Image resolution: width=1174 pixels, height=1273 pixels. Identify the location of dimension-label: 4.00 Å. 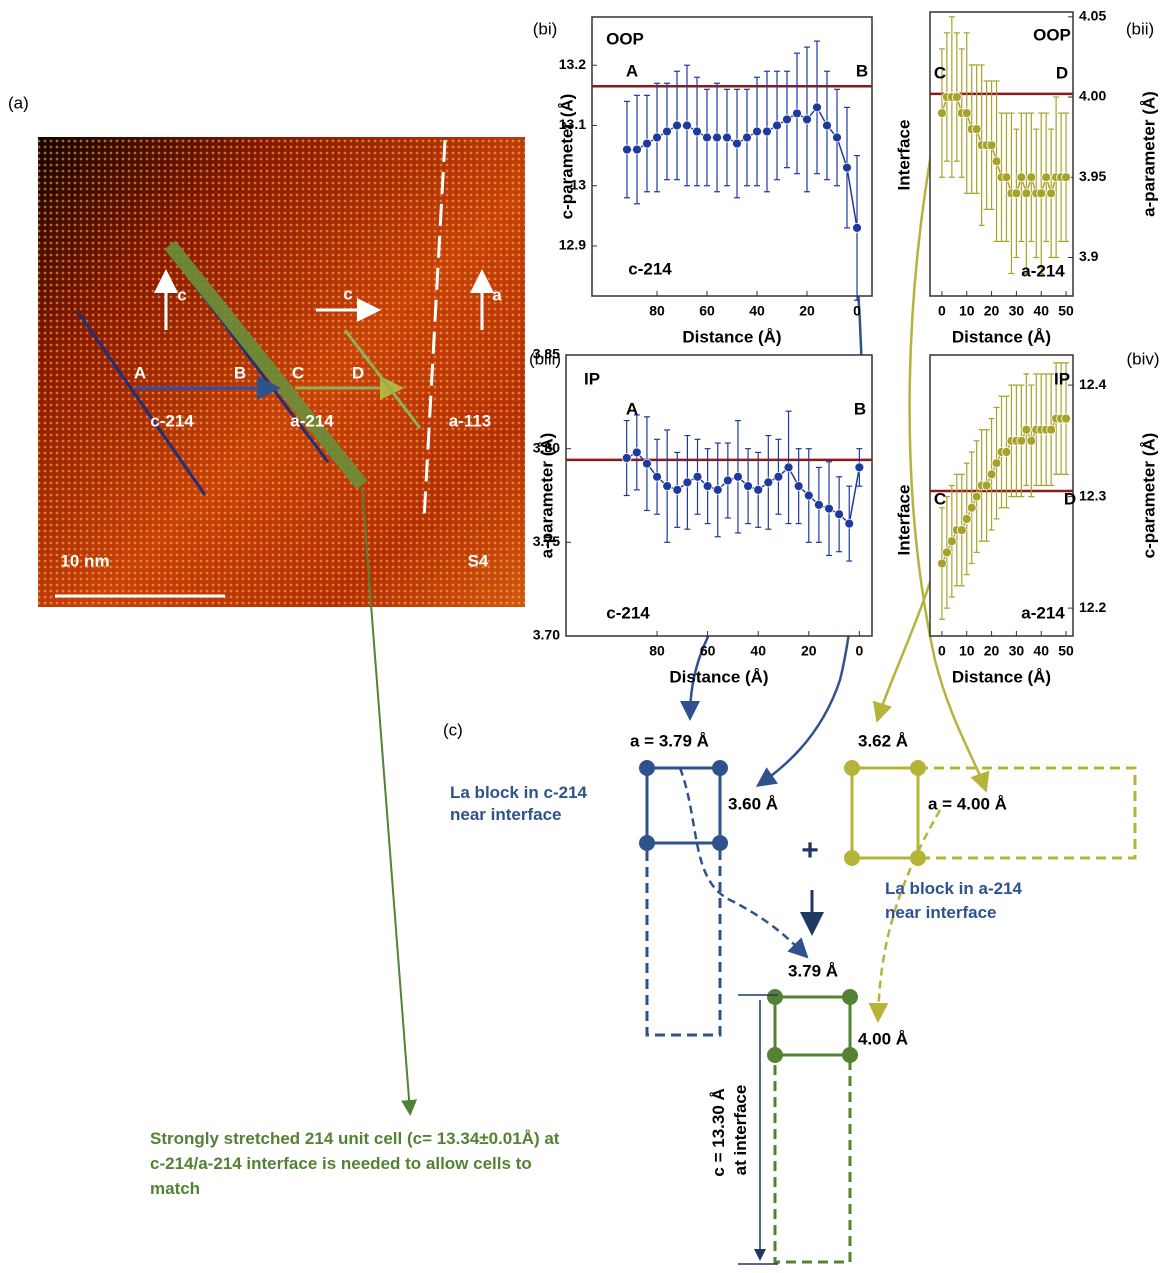
(883, 1038).